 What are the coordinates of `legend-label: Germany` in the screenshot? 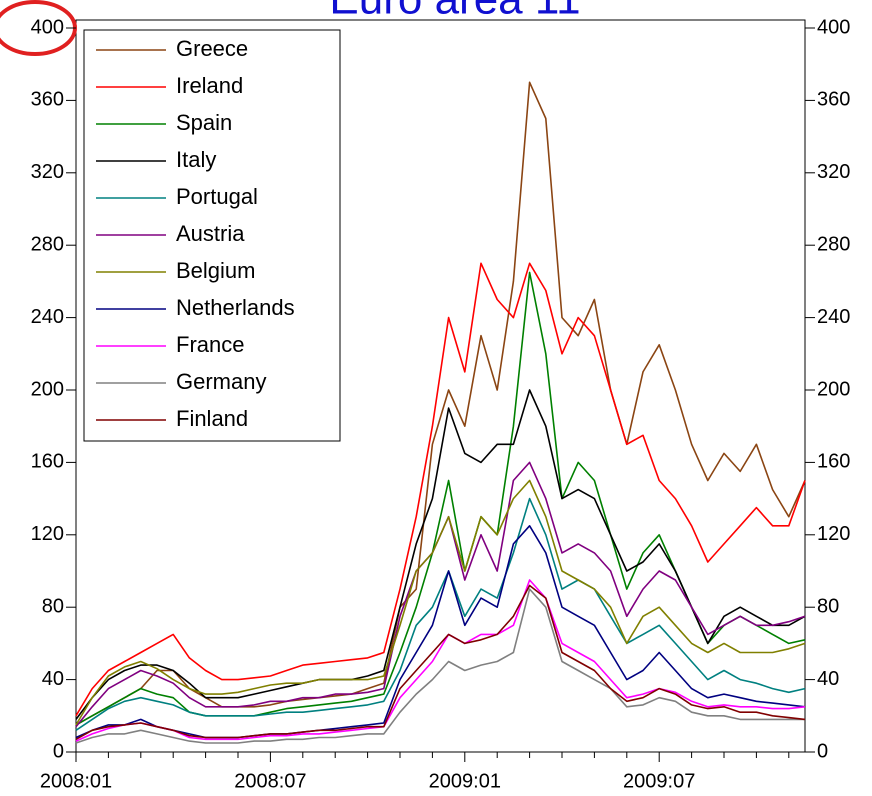 It's located at (221, 381).